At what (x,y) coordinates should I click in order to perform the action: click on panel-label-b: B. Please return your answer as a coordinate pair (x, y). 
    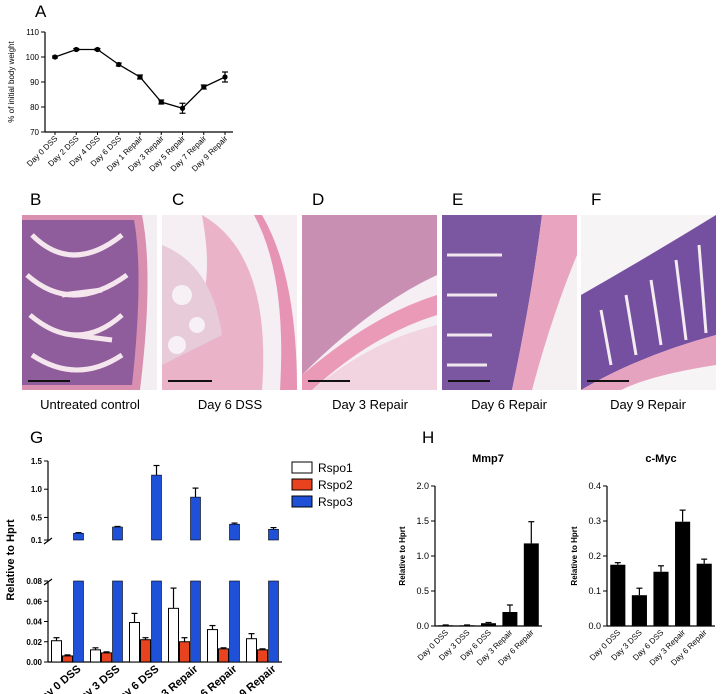
    Looking at the image, I should click on (36, 199).